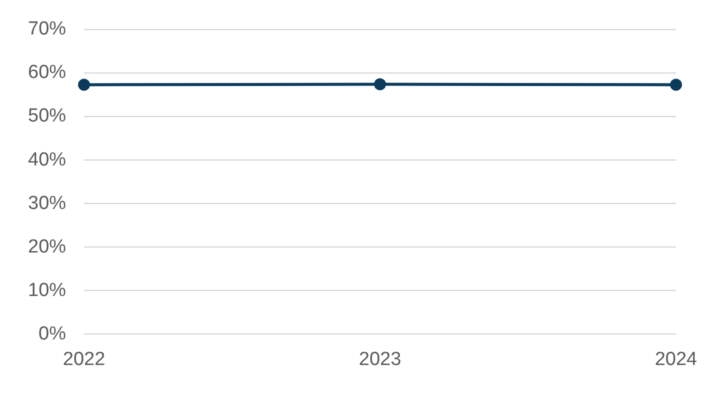 This screenshot has height=397, width=716. Describe the element at coordinates (47, 116) in the screenshot. I see `y-tick-label: 50%` at that location.